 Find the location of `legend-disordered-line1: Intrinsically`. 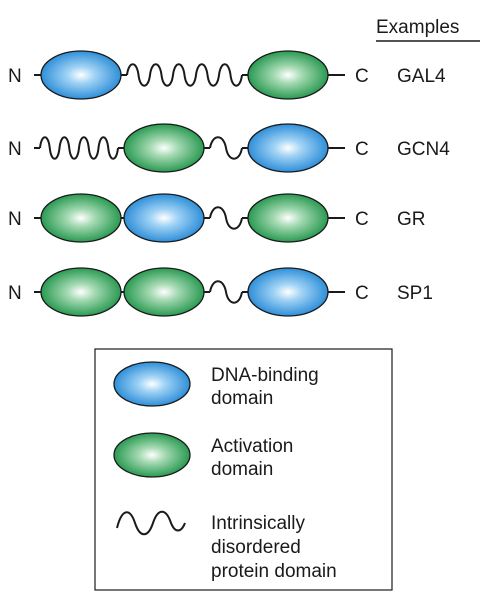

legend-disordered-line1: Intrinsically is located at coordinates (258, 523).